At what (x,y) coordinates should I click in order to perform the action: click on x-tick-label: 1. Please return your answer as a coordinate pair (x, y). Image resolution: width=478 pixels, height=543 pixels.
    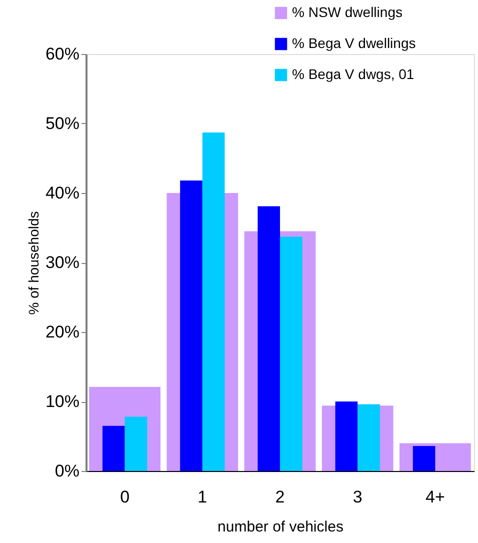
    Looking at the image, I should click on (203, 497).